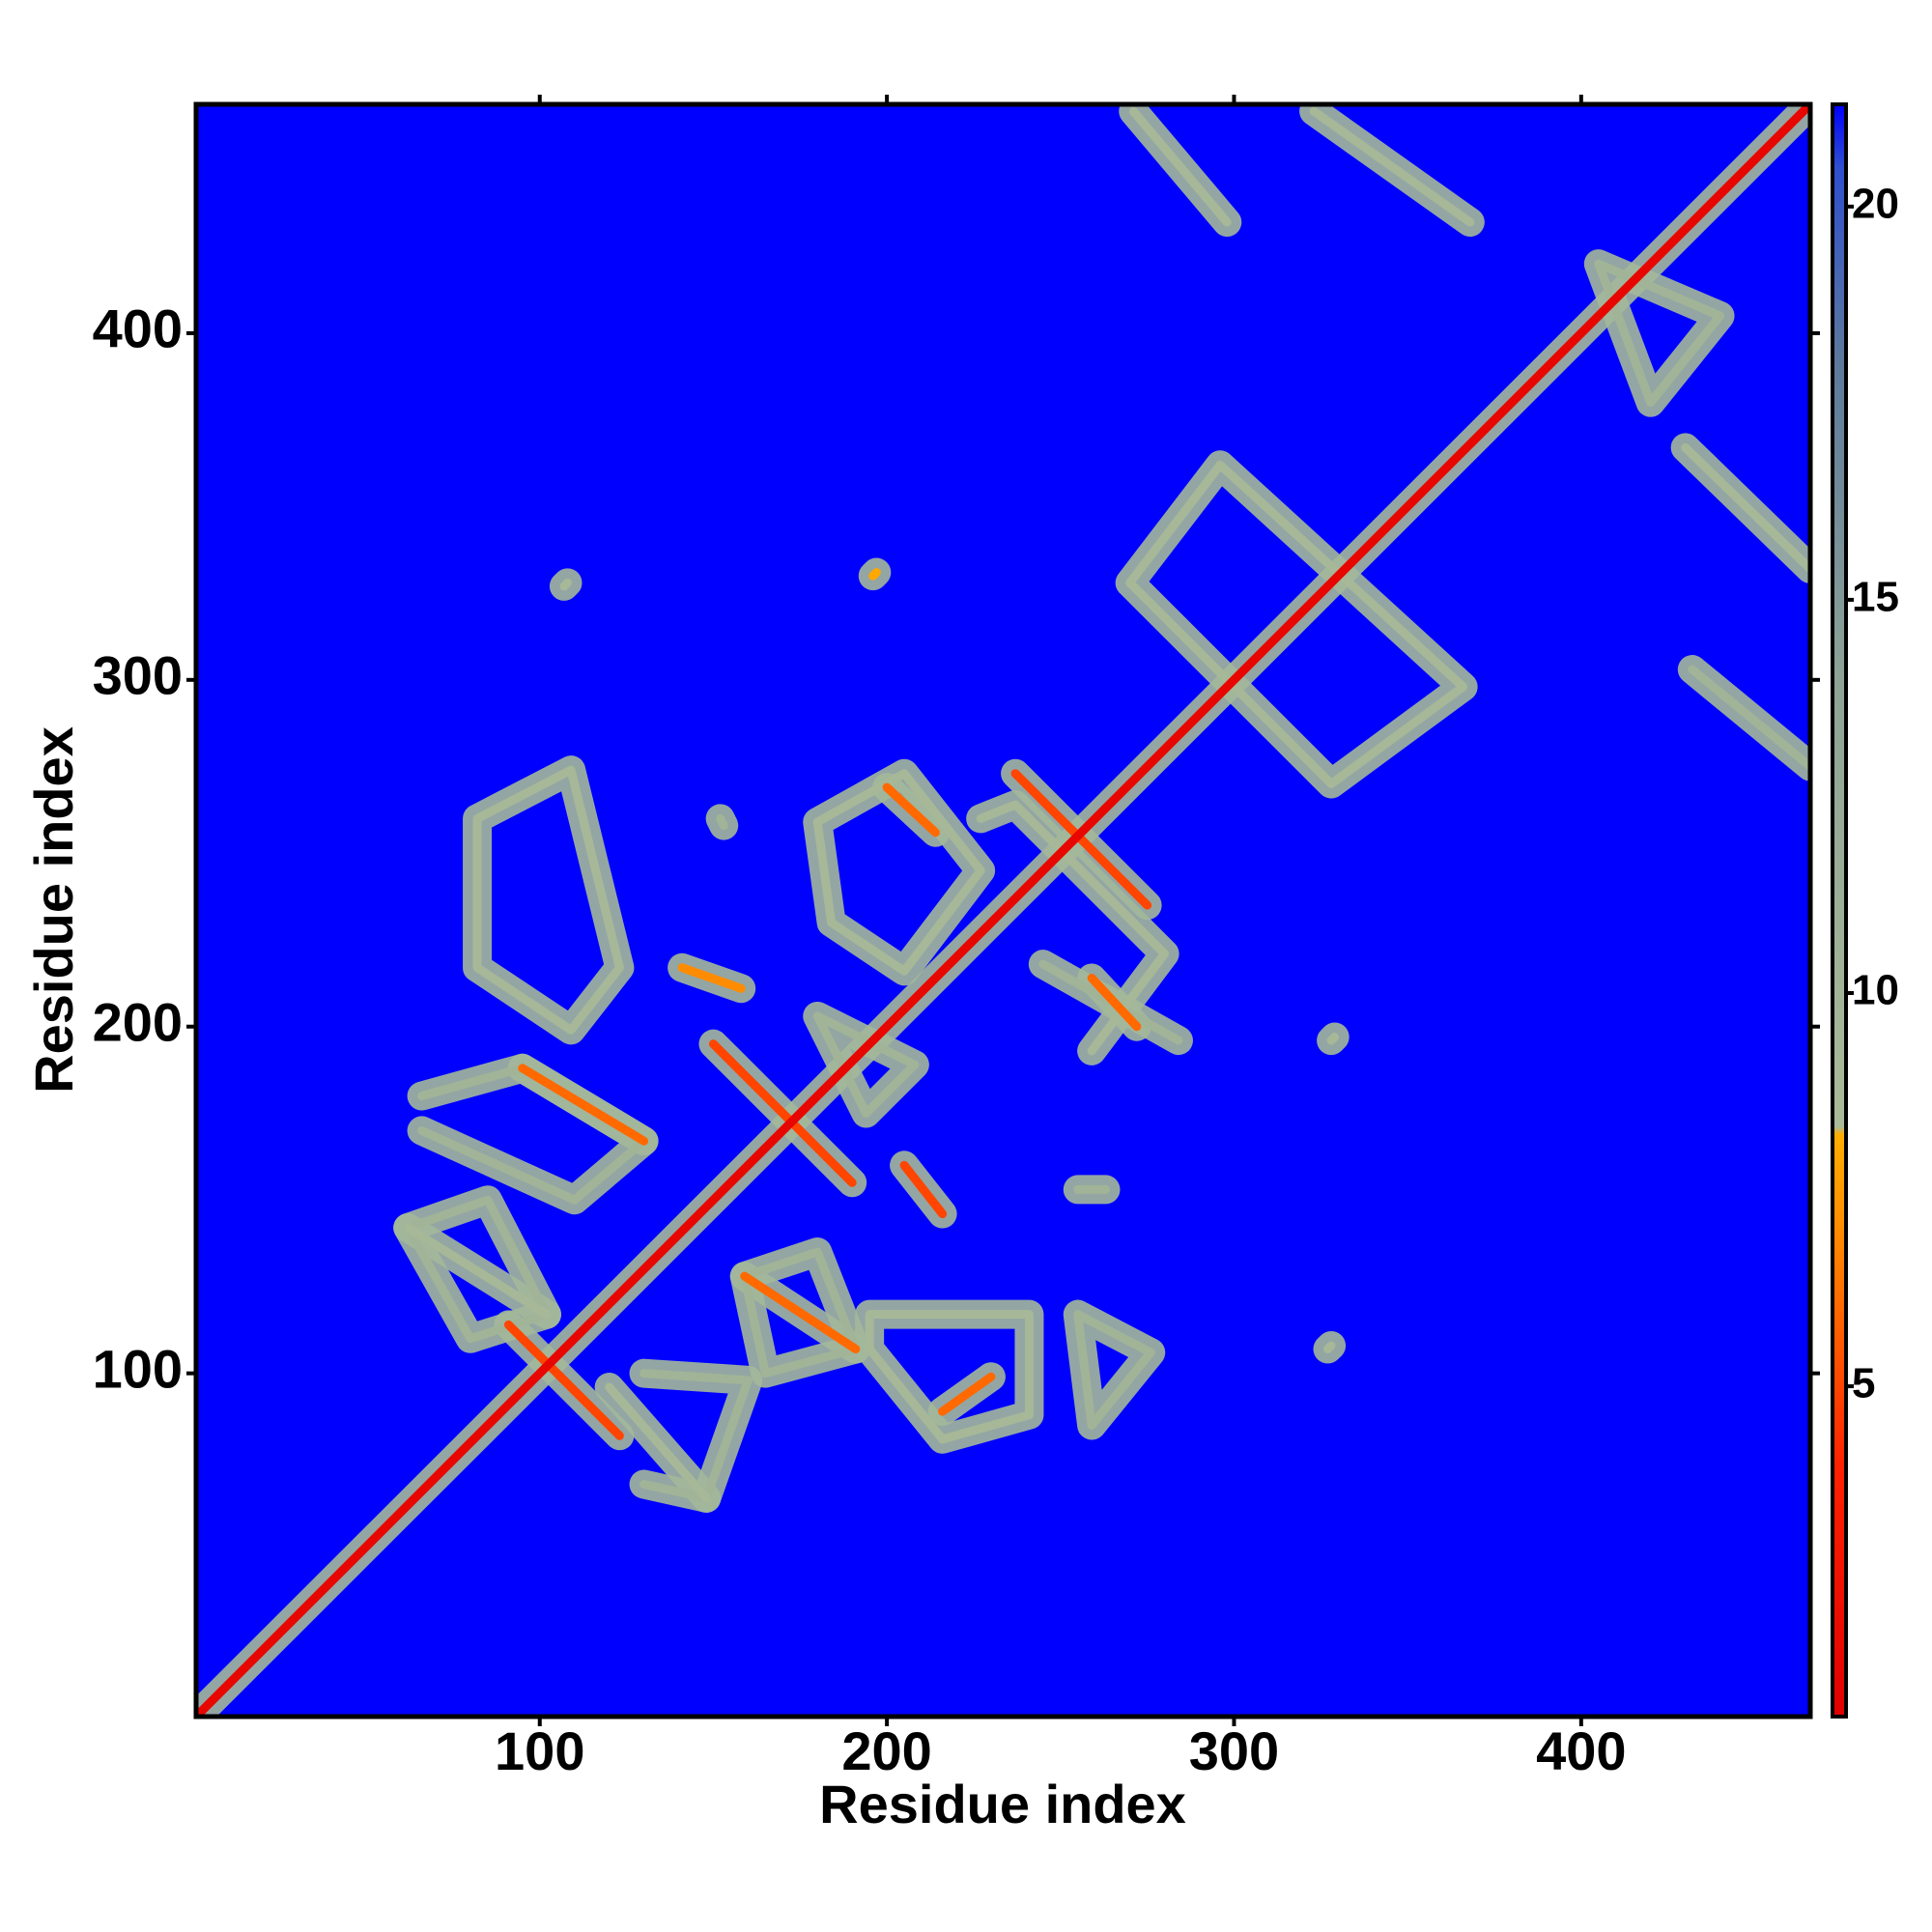 Image resolution: width=1932 pixels, height=1932 pixels. Describe the element at coordinates (1234, 1750) in the screenshot. I see `x-tick-label: 300` at that location.